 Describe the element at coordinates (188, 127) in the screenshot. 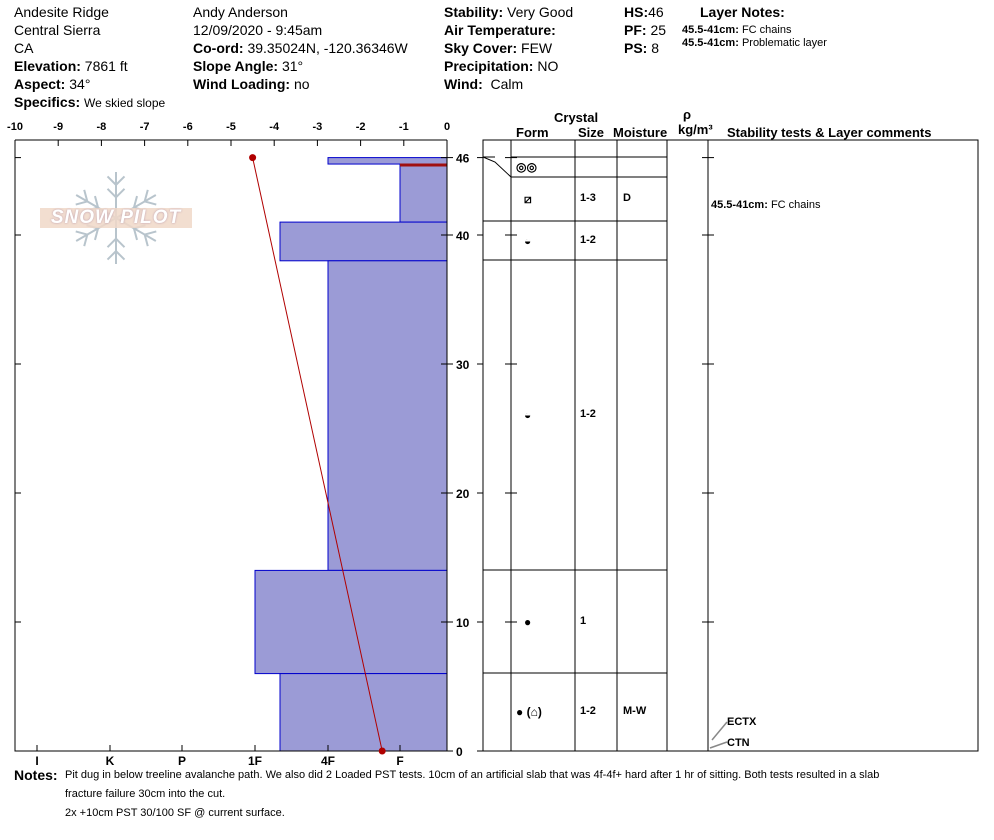

I see `temp-tick-label: -6` at that location.